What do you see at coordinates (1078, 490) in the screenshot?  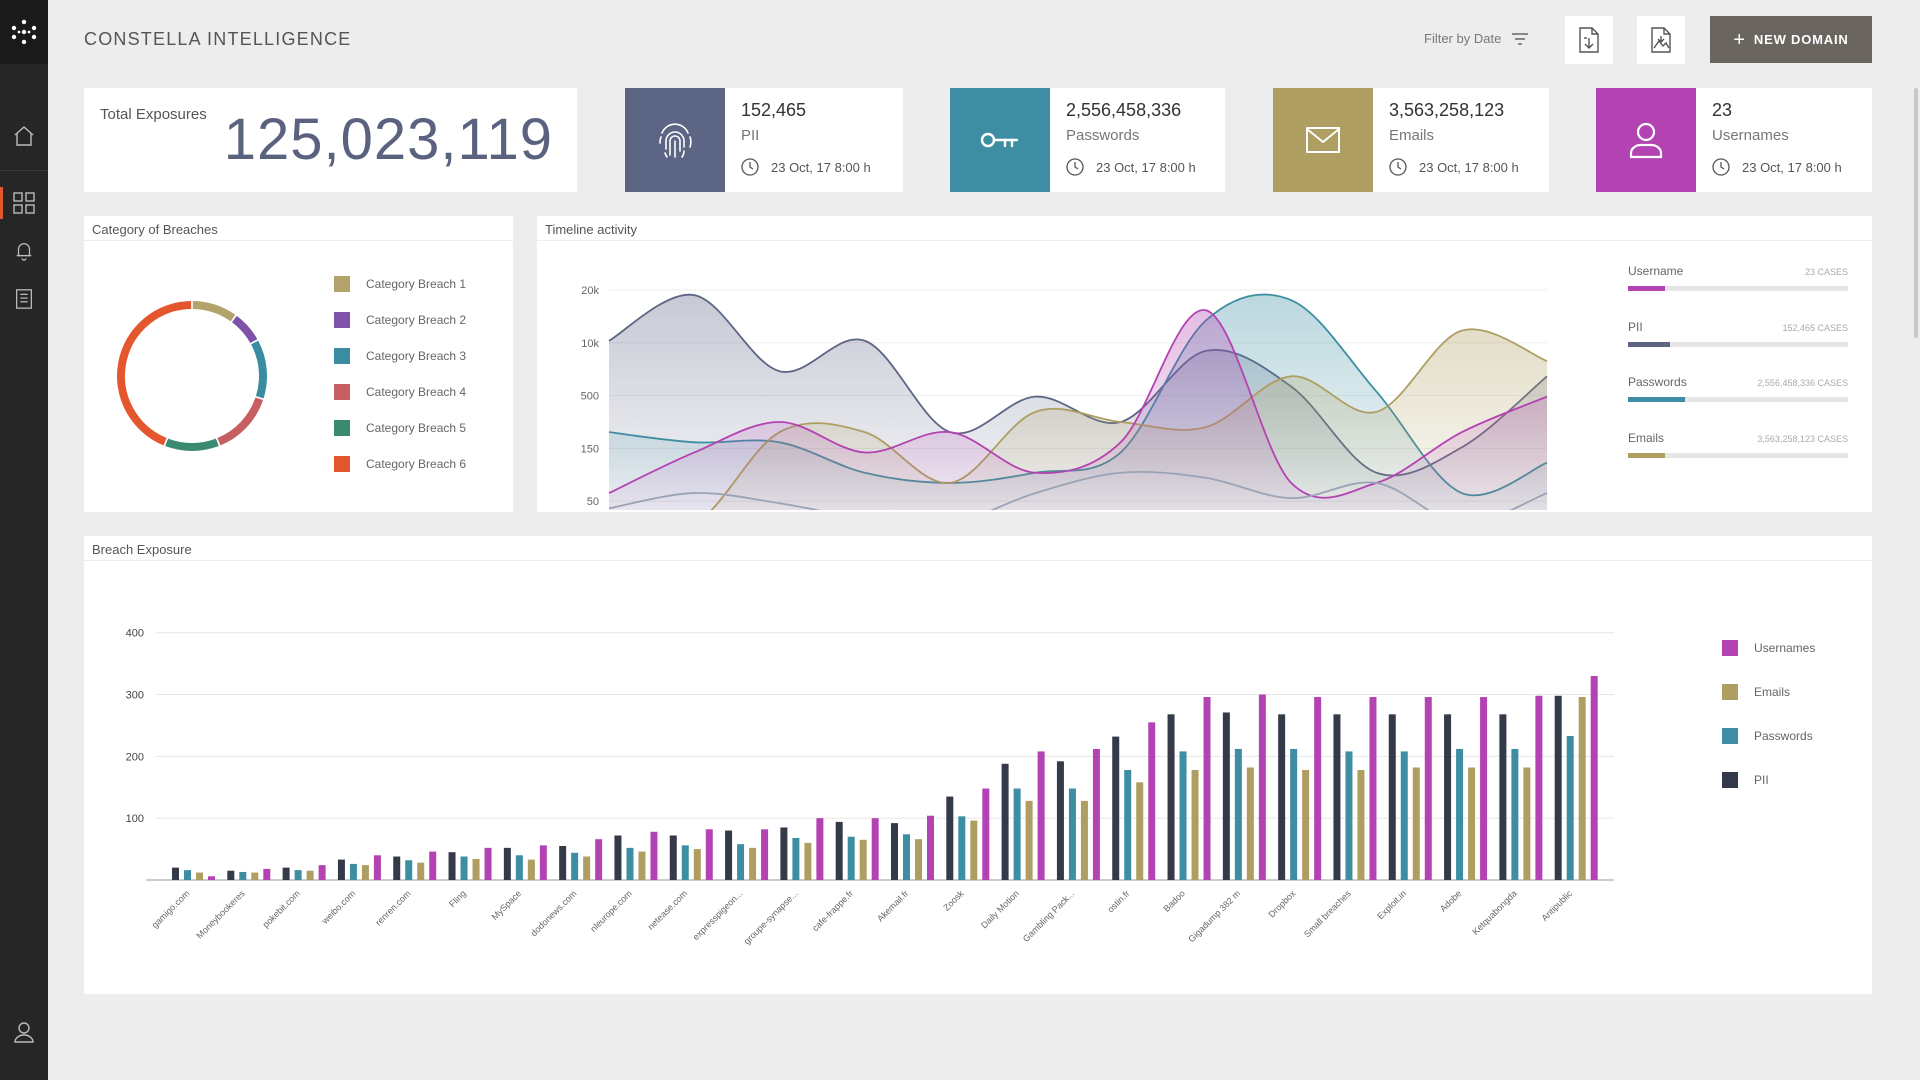 I see `timeline-series-line` at bounding box center [1078, 490].